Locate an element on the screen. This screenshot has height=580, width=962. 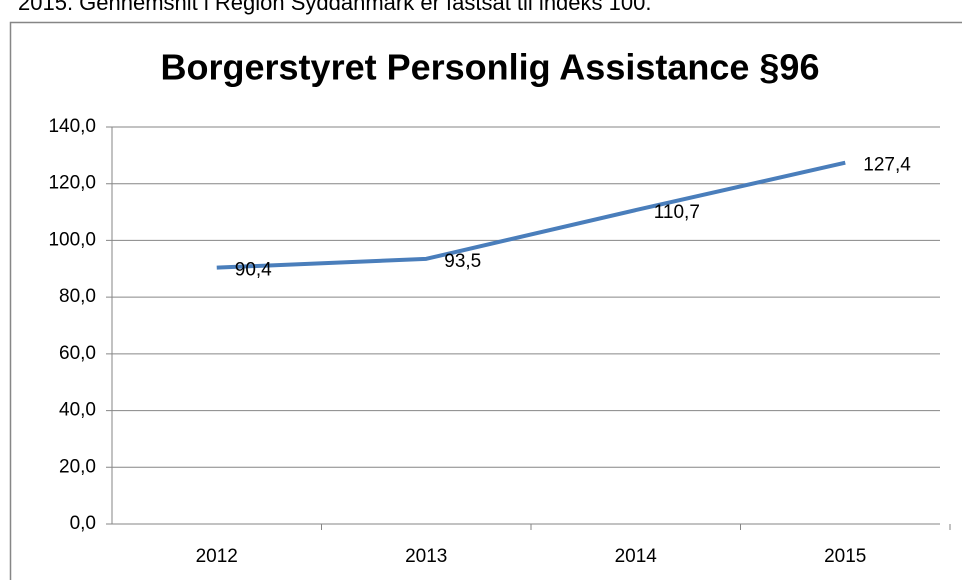
x-tick-label: 2014 is located at coordinates (636, 556).